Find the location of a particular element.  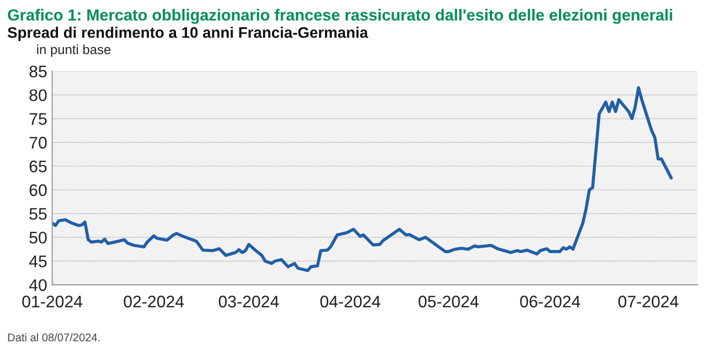

text: Dati al 08/07/2024. is located at coordinates (54, 337).